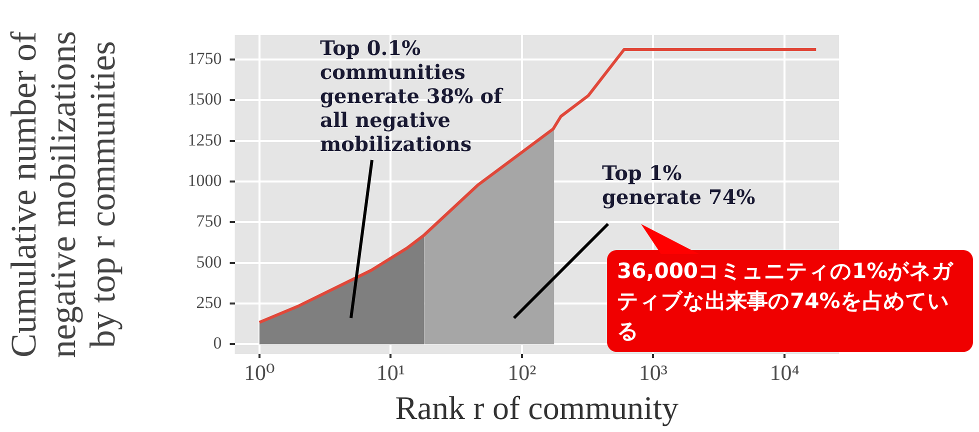 The image size is (979, 432). Describe the element at coordinates (205, 180) in the screenshot. I see `y-tick-label: 1000` at that location.